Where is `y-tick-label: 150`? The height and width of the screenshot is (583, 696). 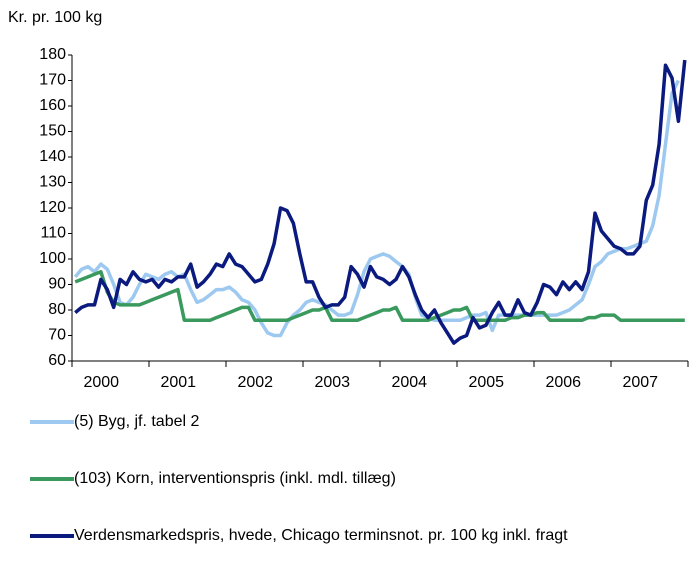
y-tick-label: 150 is located at coordinates (52, 131).